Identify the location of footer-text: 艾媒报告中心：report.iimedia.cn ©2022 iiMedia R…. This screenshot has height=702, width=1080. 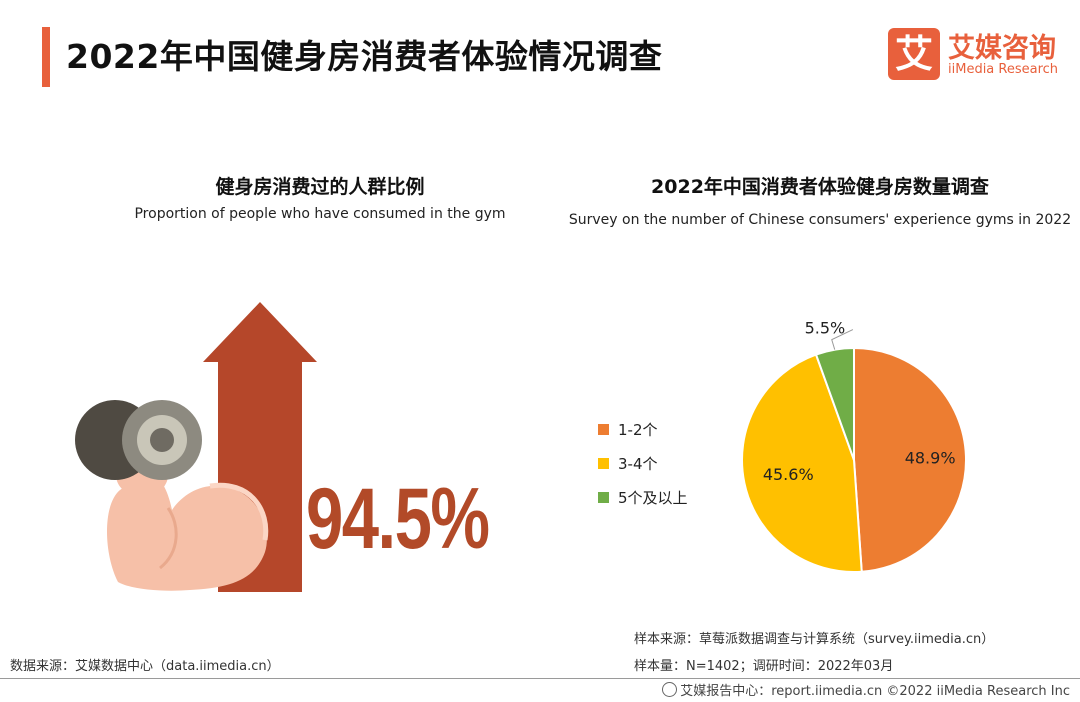
(875, 691).